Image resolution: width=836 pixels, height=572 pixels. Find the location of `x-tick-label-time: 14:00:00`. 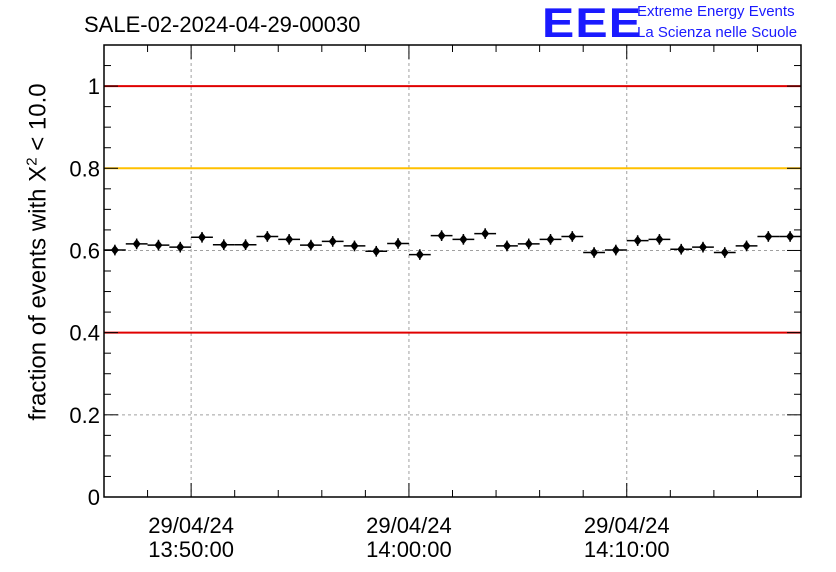

x-tick-label-time: 14:00:00 is located at coordinates (409, 549).